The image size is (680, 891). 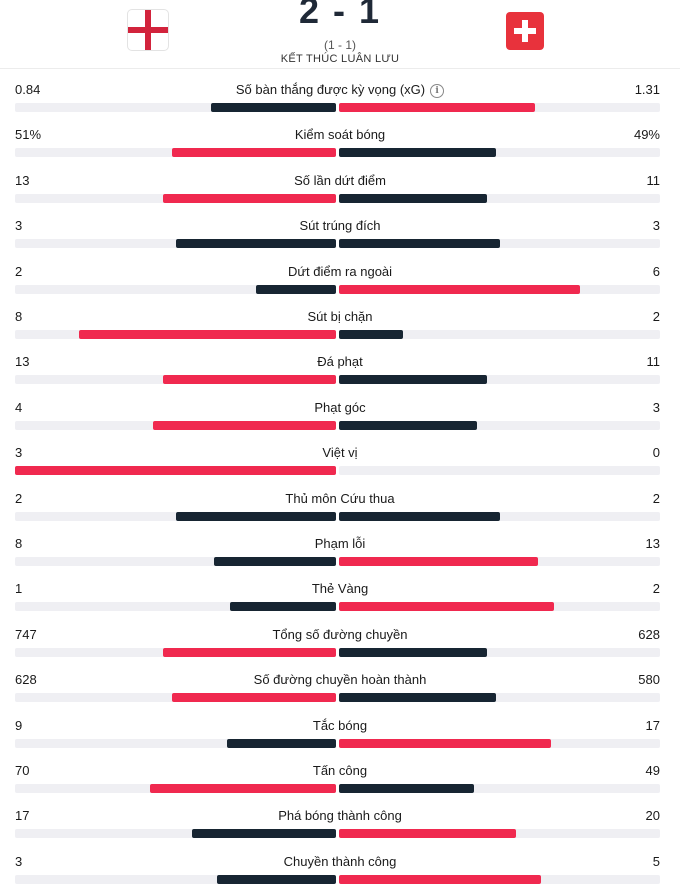 I want to click on stat-label-text: Phạt góc, so click(x=340, y=407).